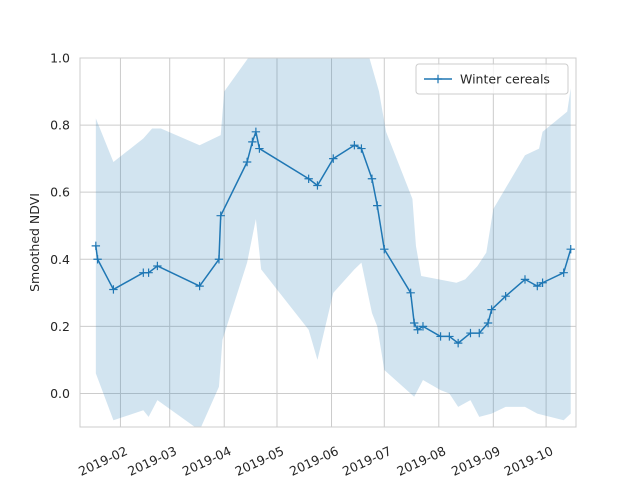 The height and width of the screenshot is (480, 640). What do you see at coordinates (438, 79) in the screenshot?
I see `legend-plus-marker-icon` at bounding box center [438, 79].